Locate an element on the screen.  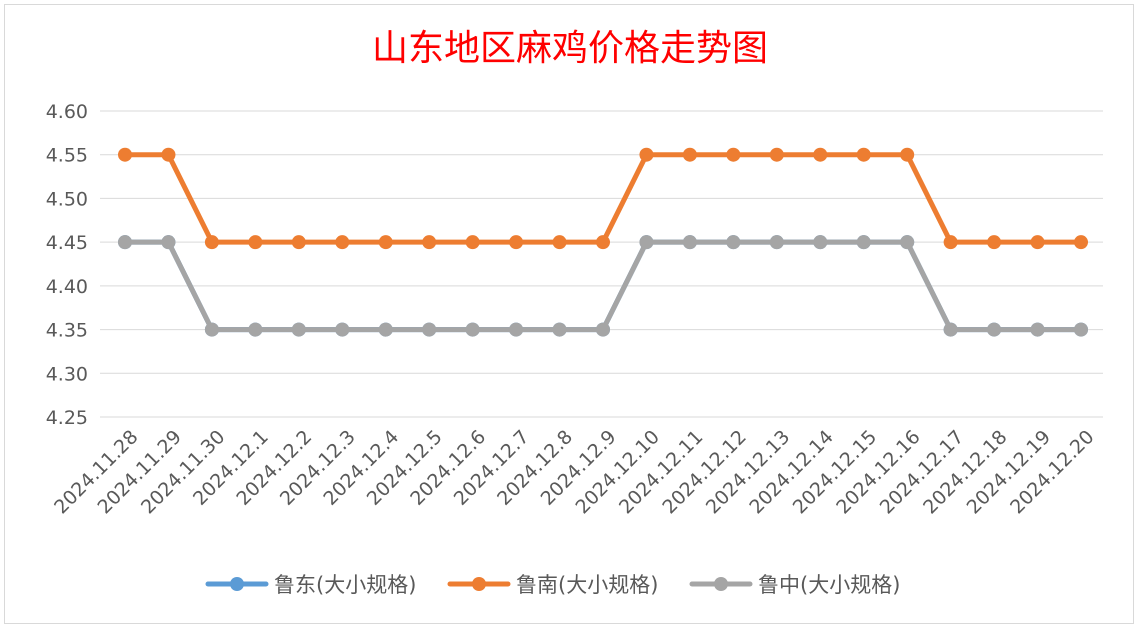
legend-label: 鲁中(大小规格) is located at coordinates (829, 585).